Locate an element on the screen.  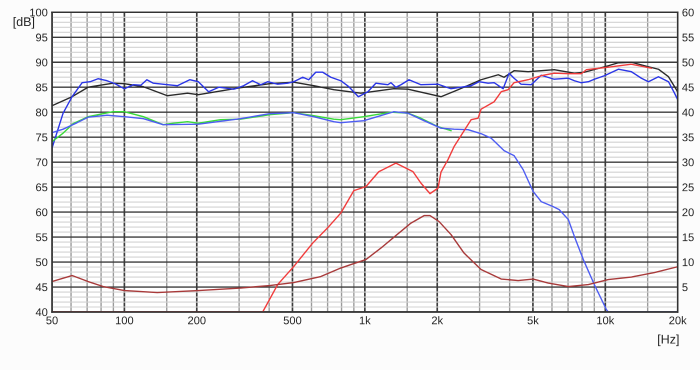
x-tick-label: 1k is located at coordinates (365, 320).